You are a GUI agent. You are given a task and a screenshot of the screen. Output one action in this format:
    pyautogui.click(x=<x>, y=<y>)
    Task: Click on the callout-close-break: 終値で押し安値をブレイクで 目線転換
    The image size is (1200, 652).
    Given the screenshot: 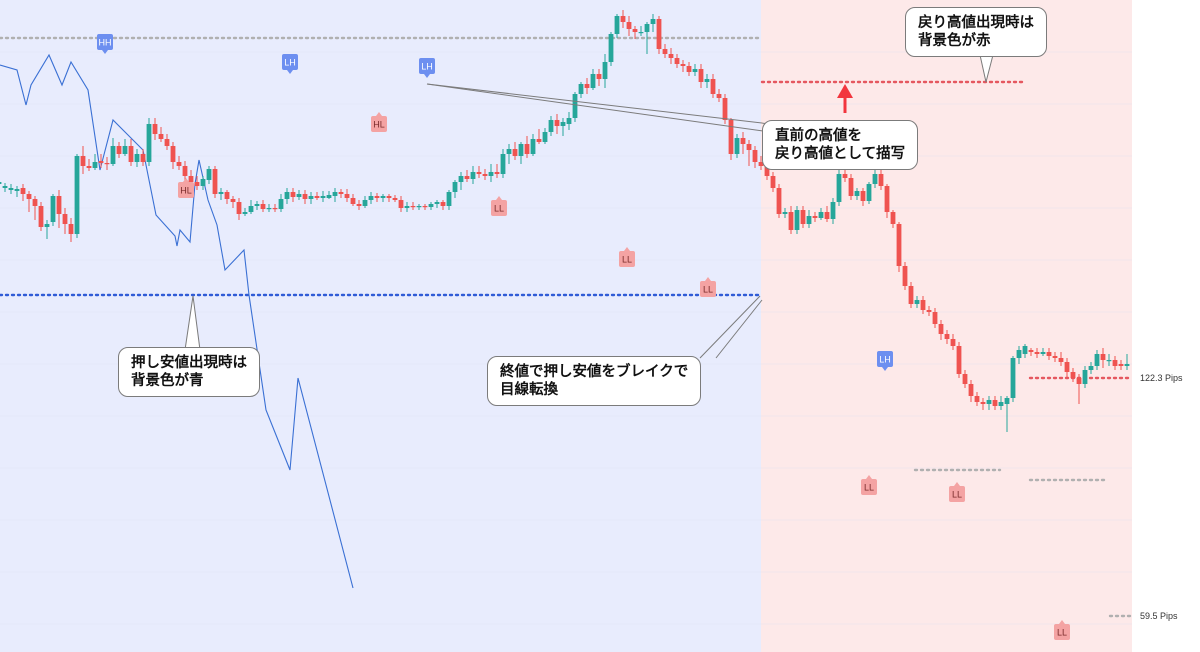 What is the action you would take?
    pyautogui.click(x=594, y=381)
    